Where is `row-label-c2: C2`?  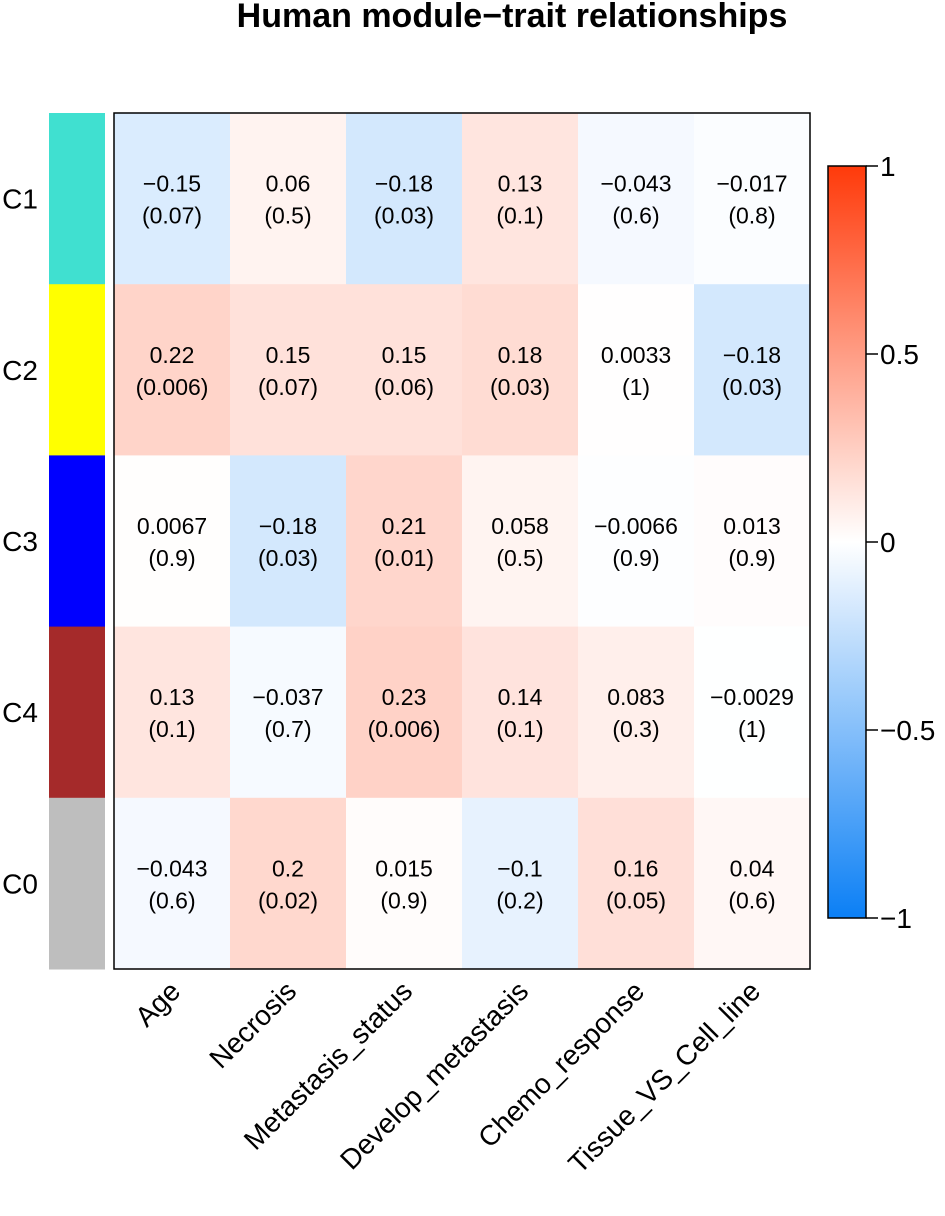
row-label-c2: C2 is located at coordinates (20, 370).